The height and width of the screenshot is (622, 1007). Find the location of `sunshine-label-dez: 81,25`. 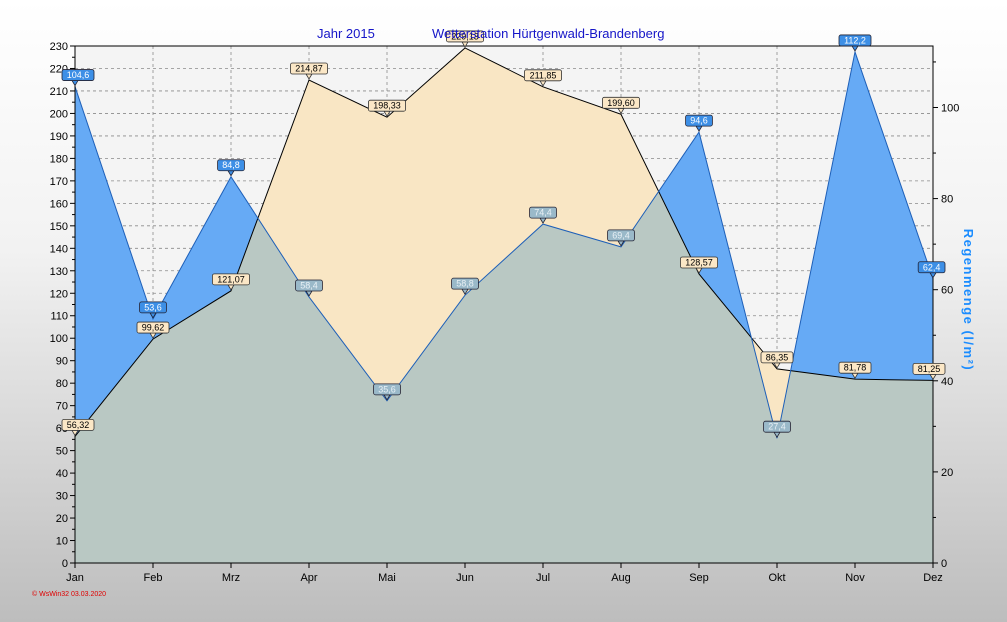

sunshine-label-dez: 81,25 is located at coordinates (929, 371).